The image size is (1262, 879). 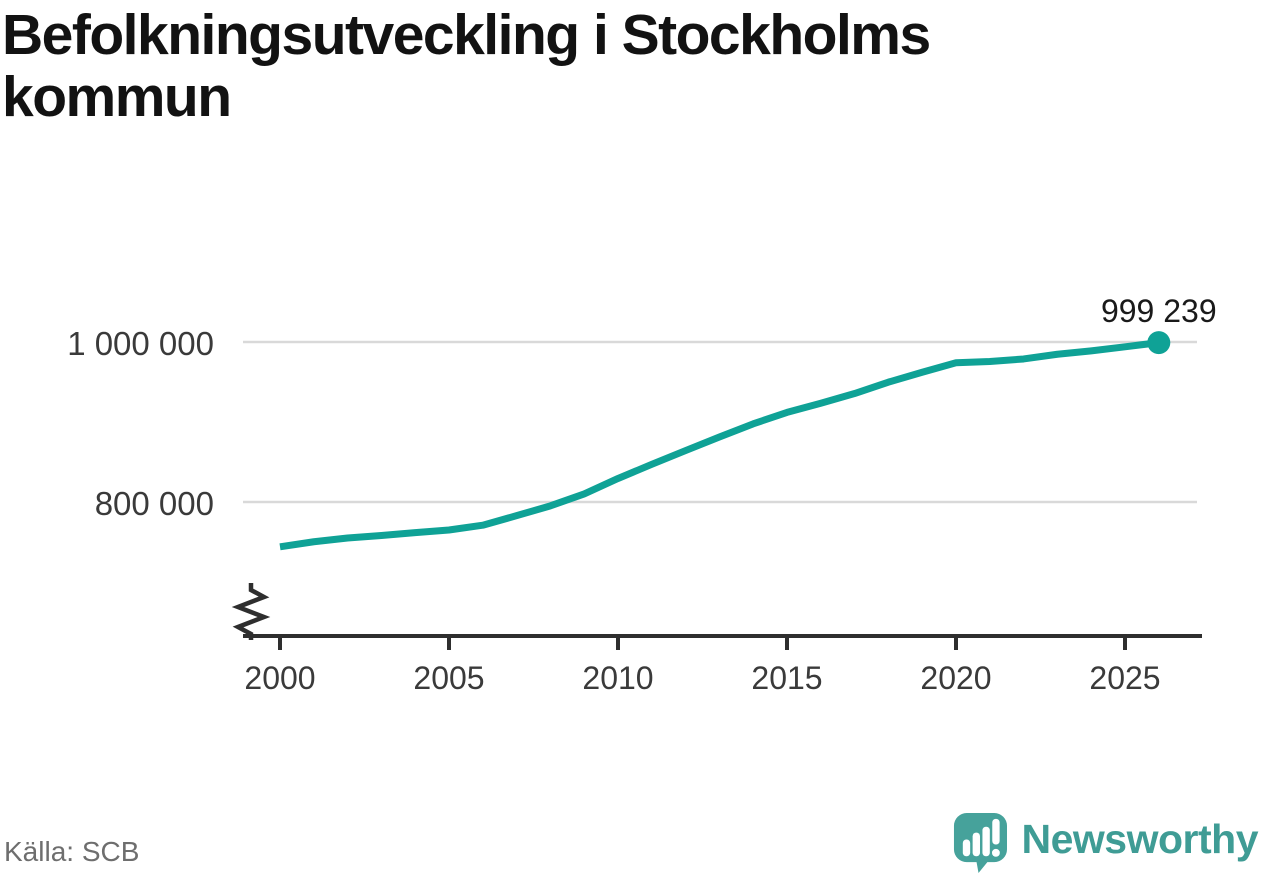 I want to click on source-note: Källa: SCB, so click(x=72, y=851).